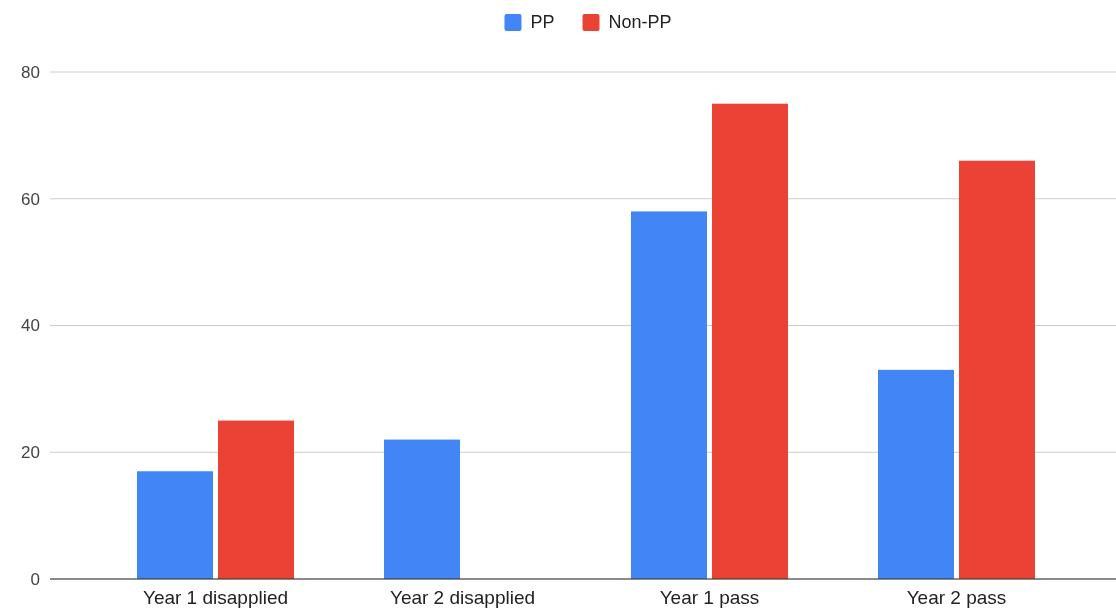 Image resolution: width=1116 pixels, height=616 pixels. What do you see at coordinates (35, 579) in the screenshot?
I see `y-tick-label: 0` at bounding box center [35, 579].